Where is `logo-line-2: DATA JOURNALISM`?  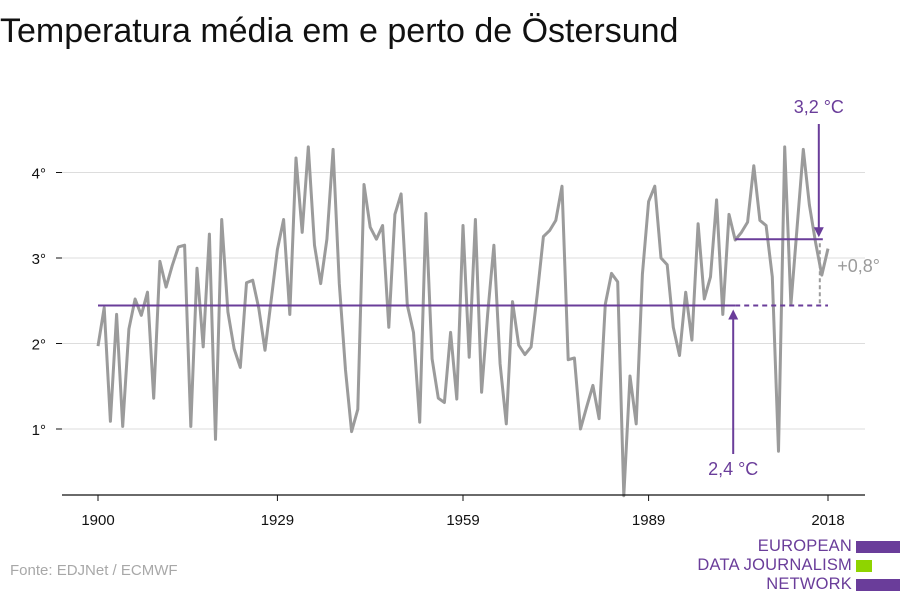
logo-line-2: DATA JOURNALISM is located at coordinates (774, 565).